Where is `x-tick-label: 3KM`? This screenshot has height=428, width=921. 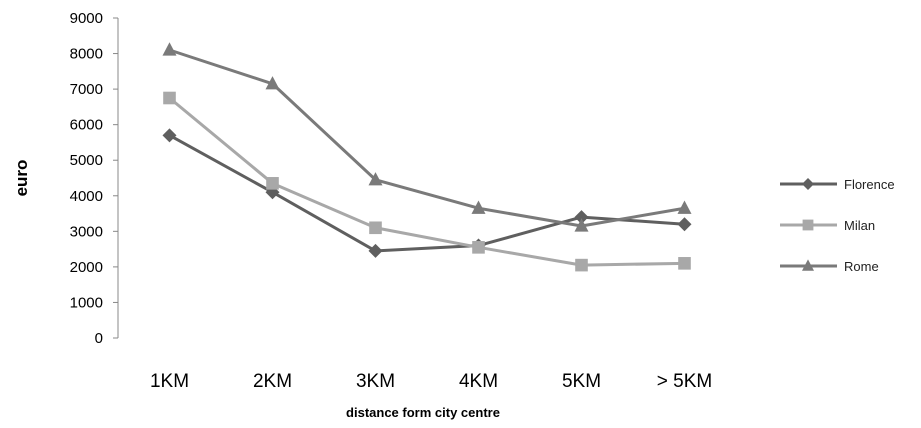 x-tick-label: 3KM is located at coordinates (375, 381).